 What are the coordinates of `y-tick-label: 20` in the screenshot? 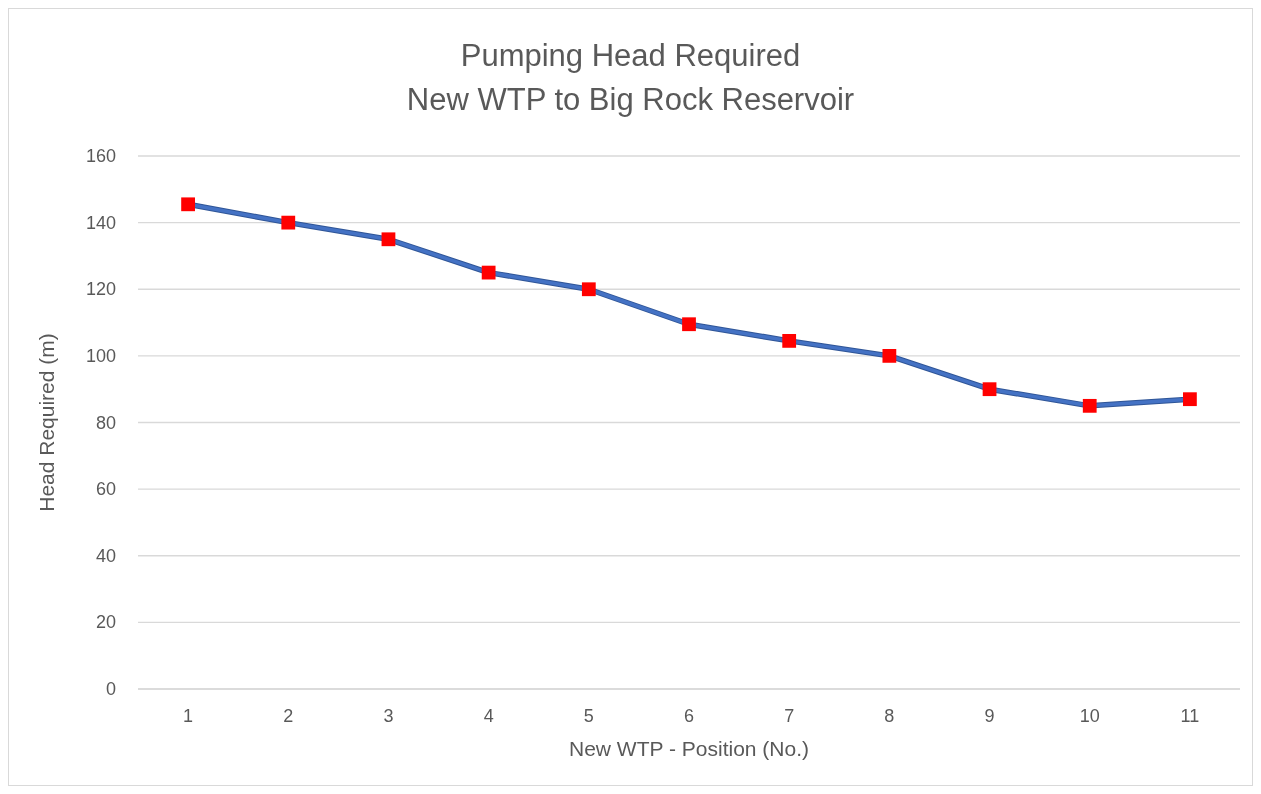 It's located at (105, 622).